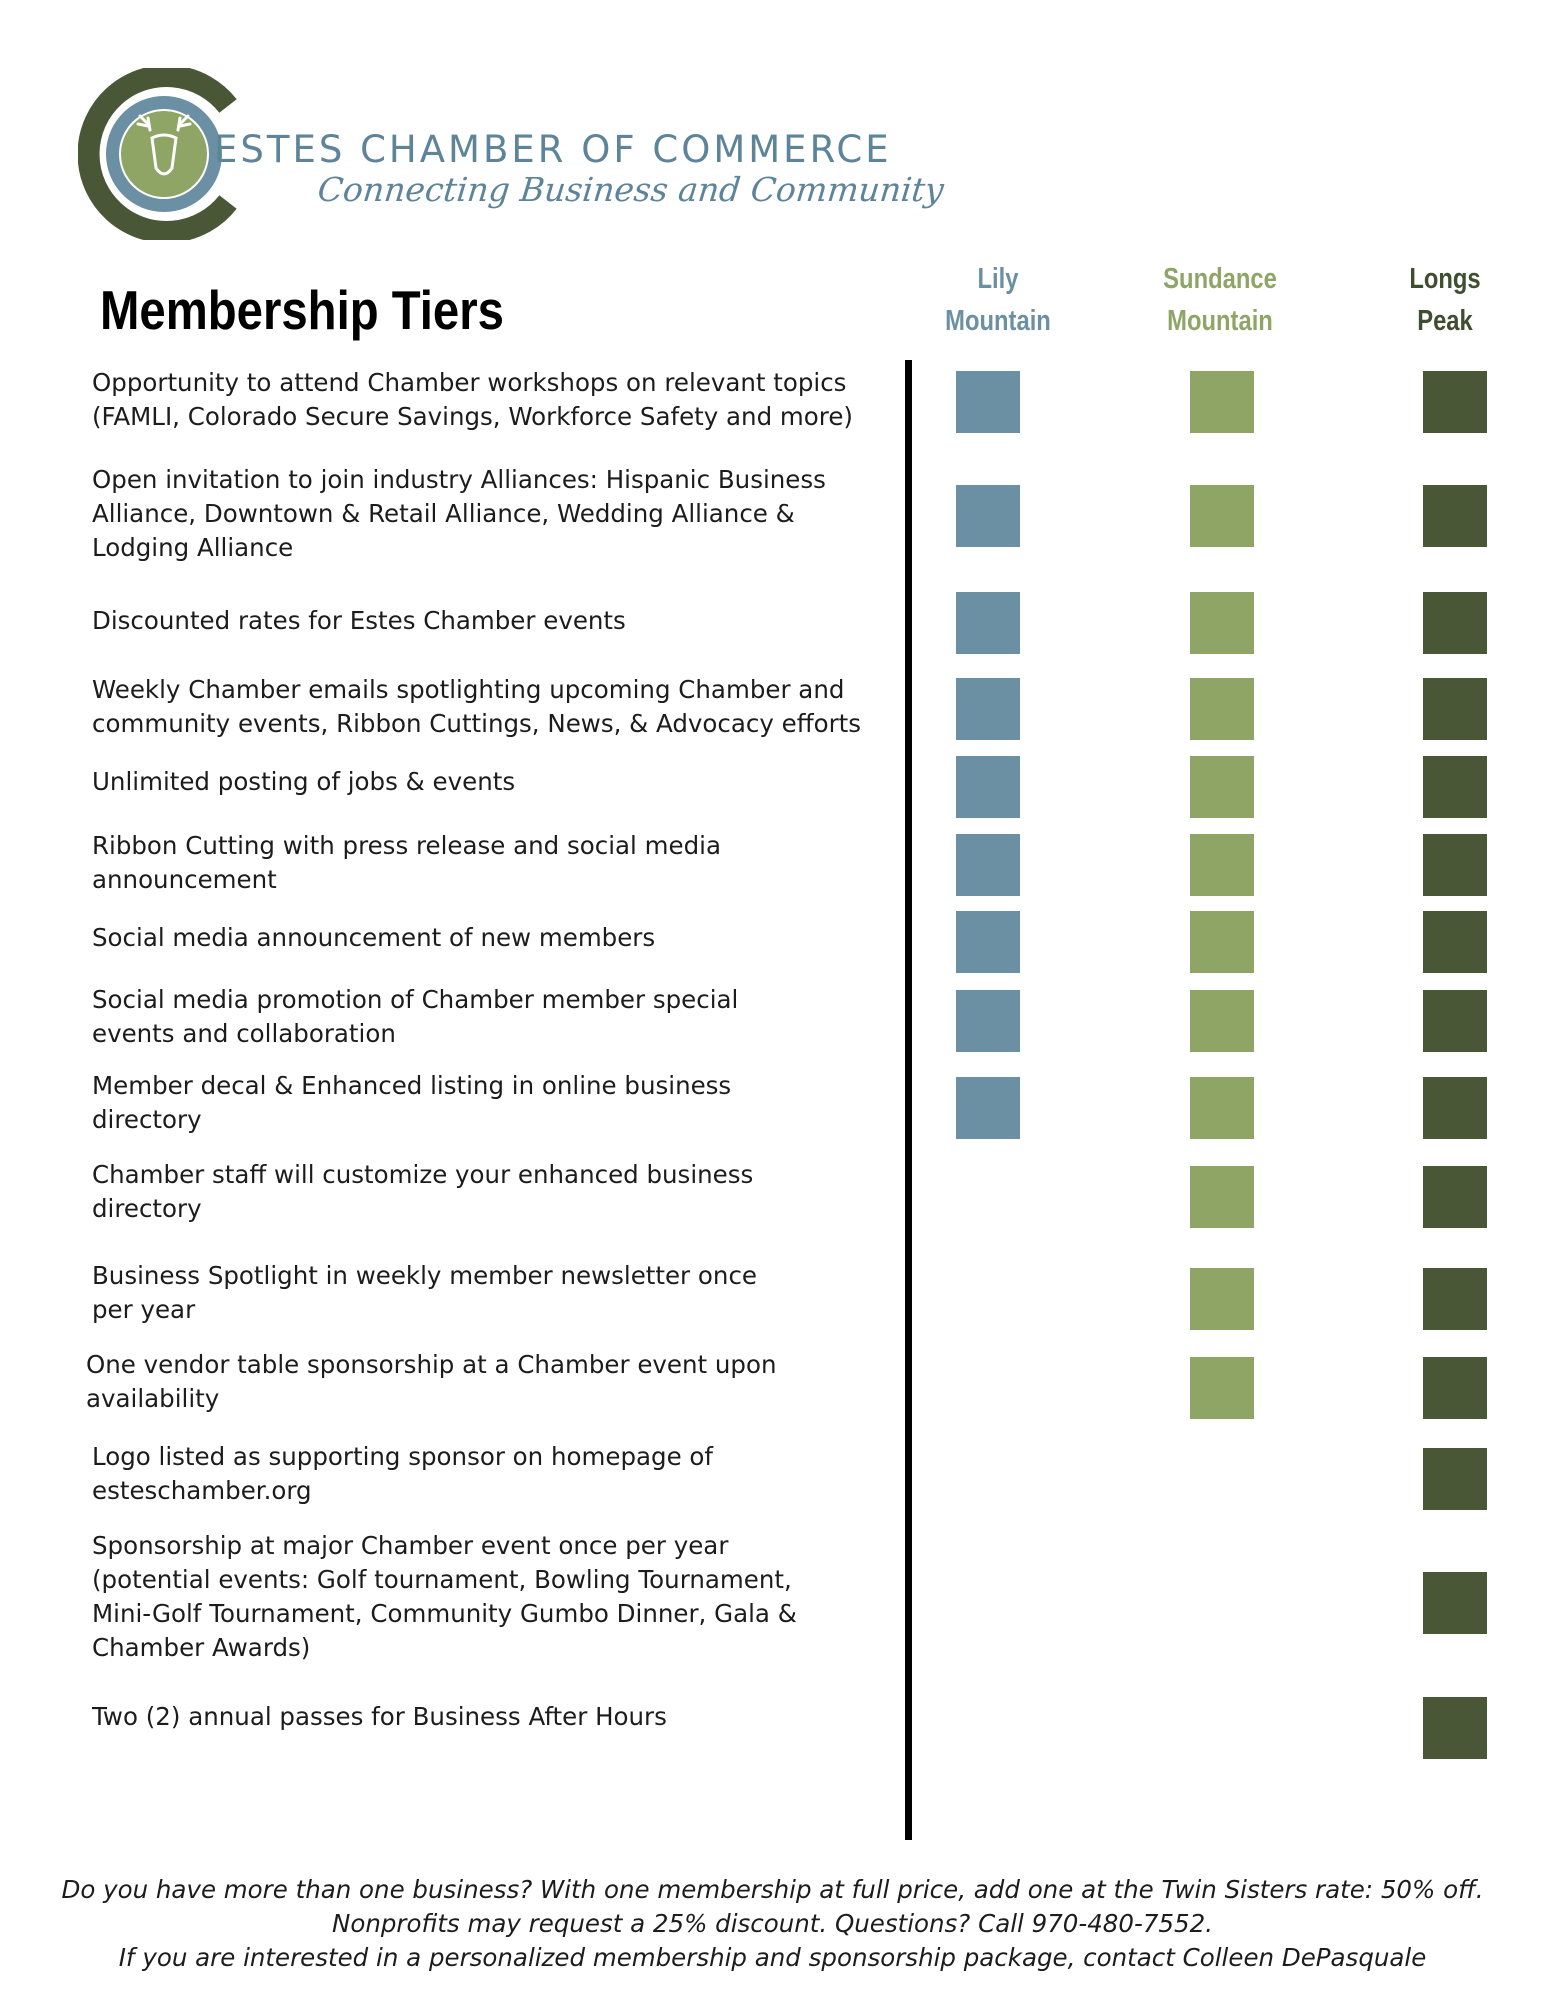 Image resolution: width=1545 pixels, height=2000 pixels. Describe the element at coordinates (1445, 321) in the screenshot. I see `tier-header-line: Peak` at that location.